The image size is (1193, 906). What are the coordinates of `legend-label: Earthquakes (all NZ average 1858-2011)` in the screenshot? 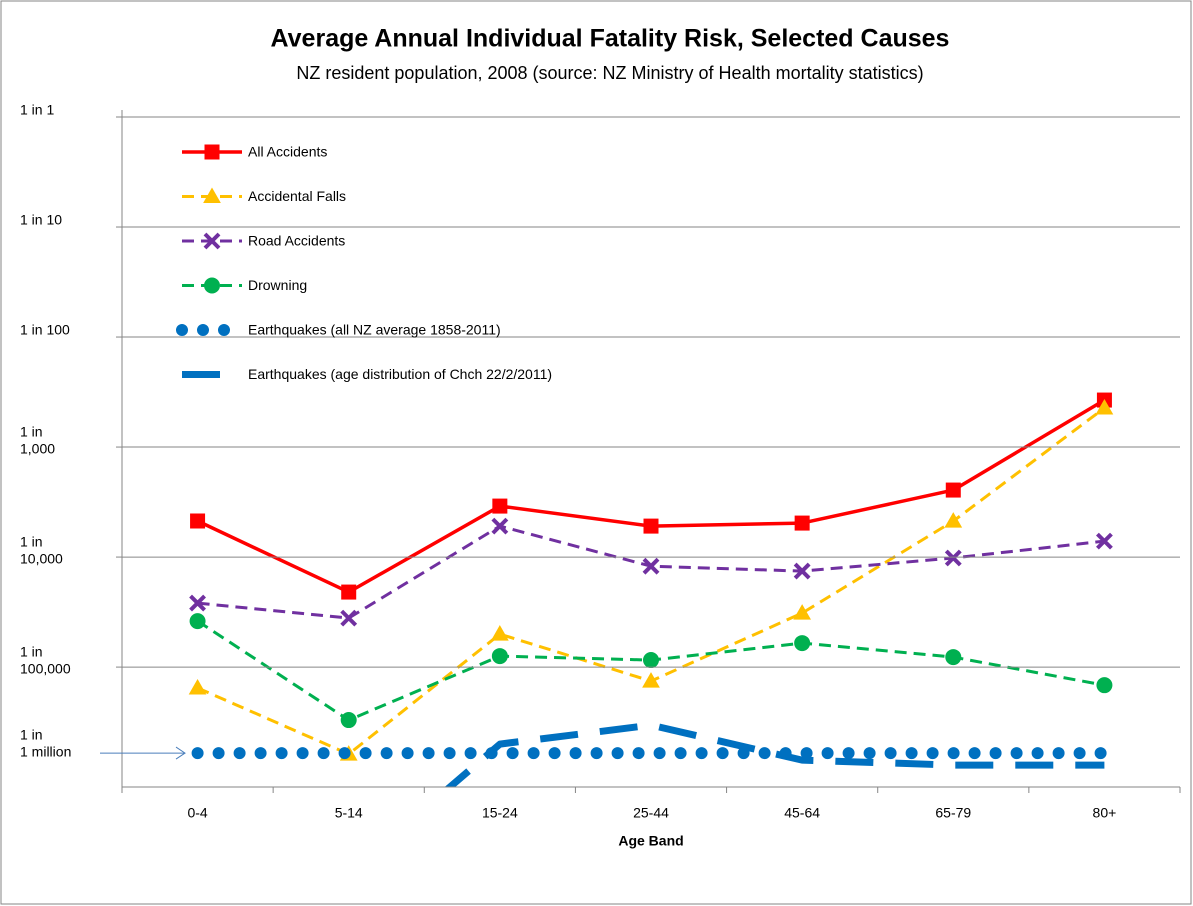 It's located at (374, 330).